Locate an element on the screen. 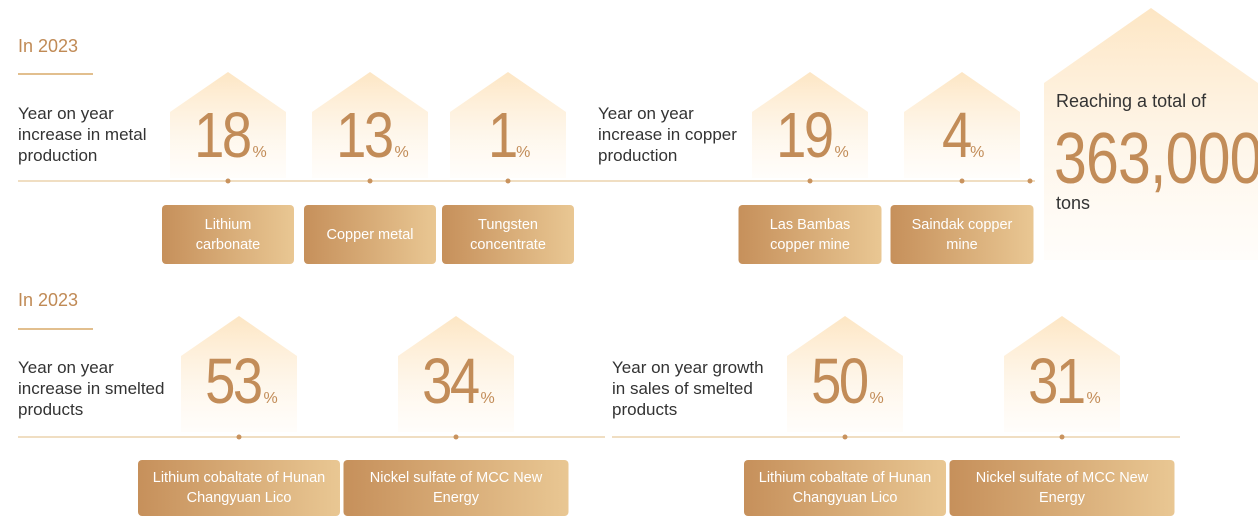 This screenshot has width=1258, height=516. stat-value: 1% is located at coordinates (508, 135).